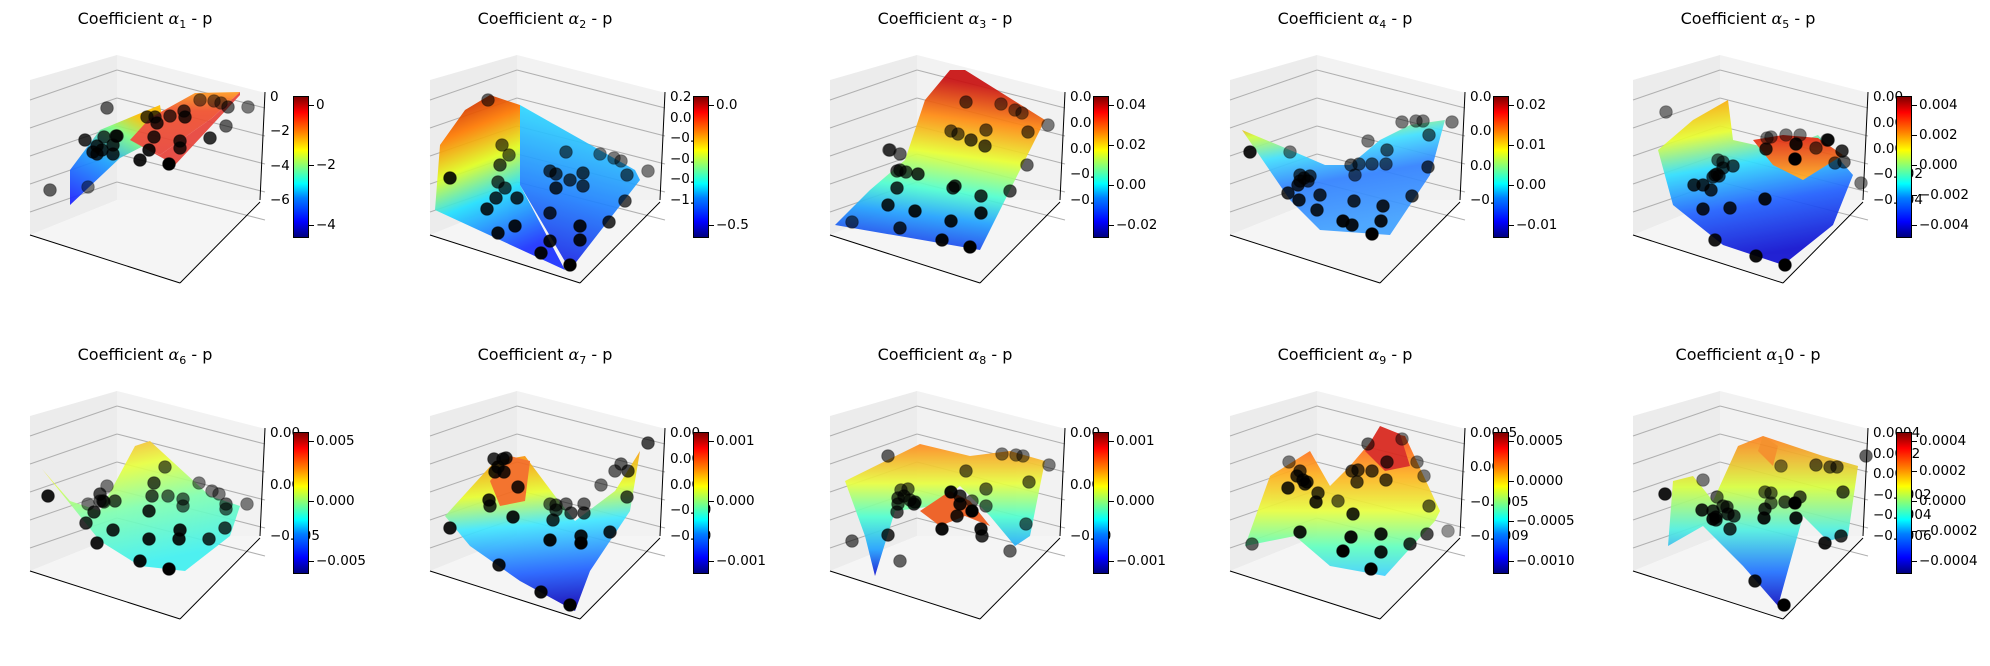 This screenshot has width=1990, height=666. I want to click on colorbar-tick: −0.001, so click(1137, 561).